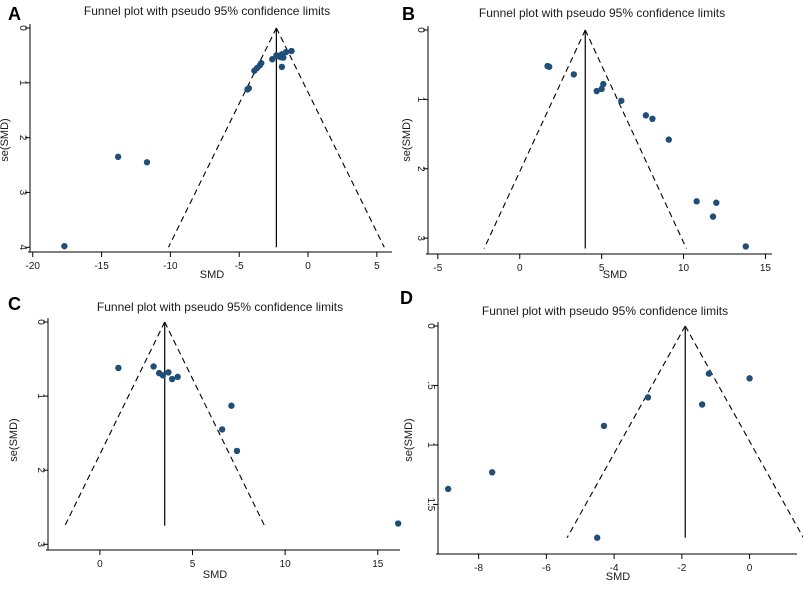 This screenshot has height=592, width=803. What do you see at coordinates (430, 504) in the screenshot?
I see `y-tick-label: 1.5` at bounding box center [430, 504].